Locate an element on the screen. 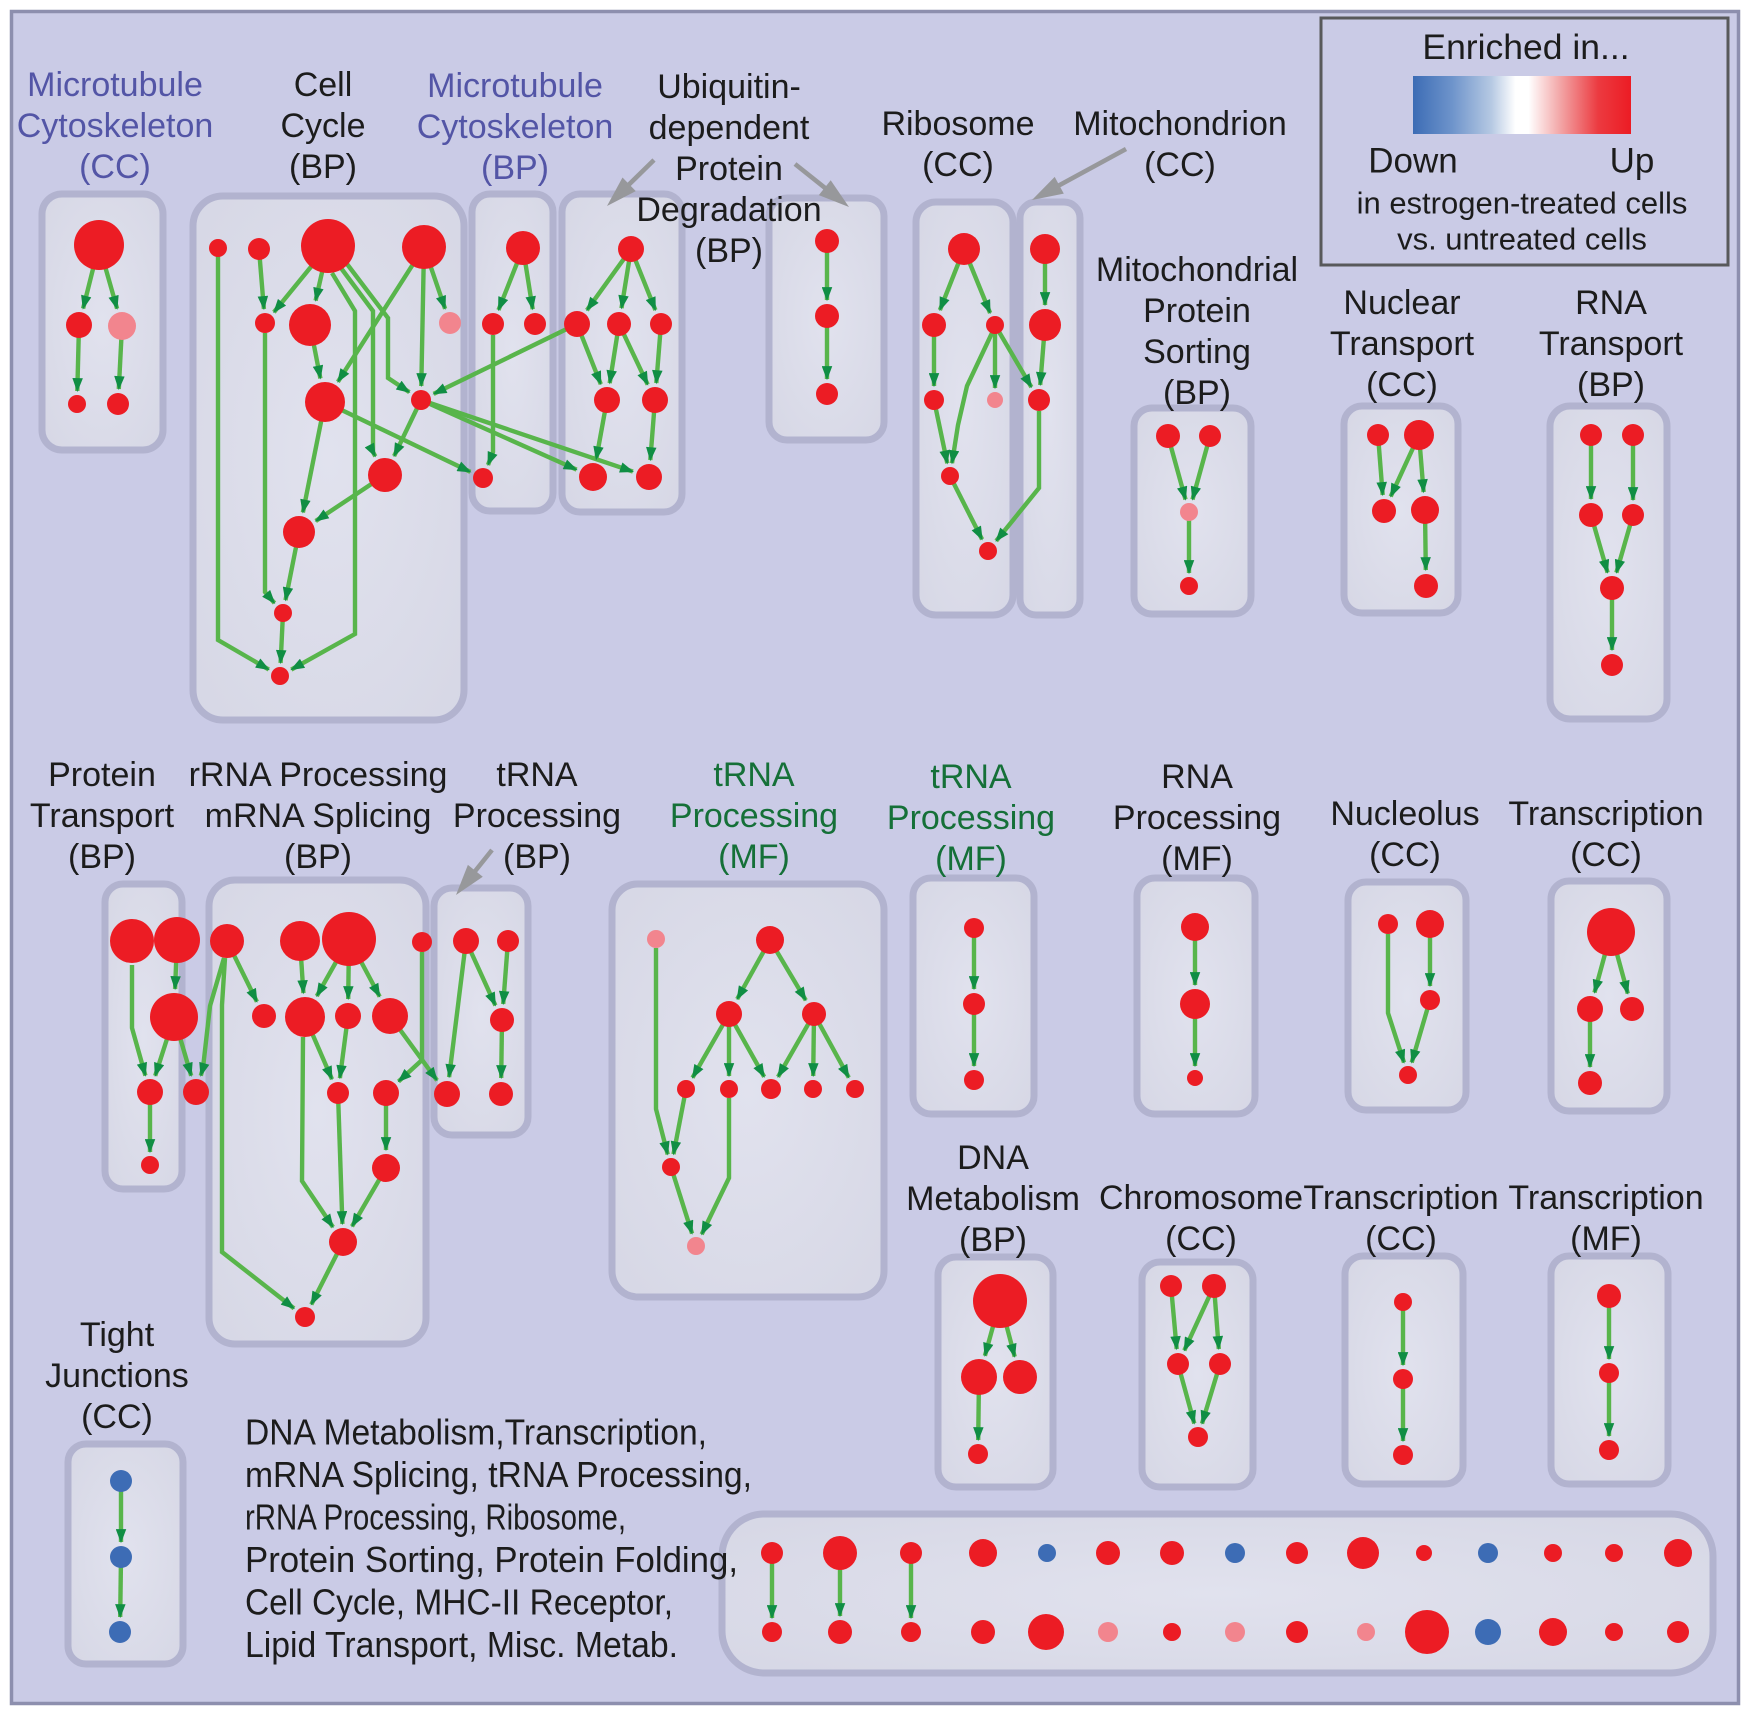 This screenshot has height=1715, width=1750. svg-text: Ribosome is located at coordinates (957, 124).